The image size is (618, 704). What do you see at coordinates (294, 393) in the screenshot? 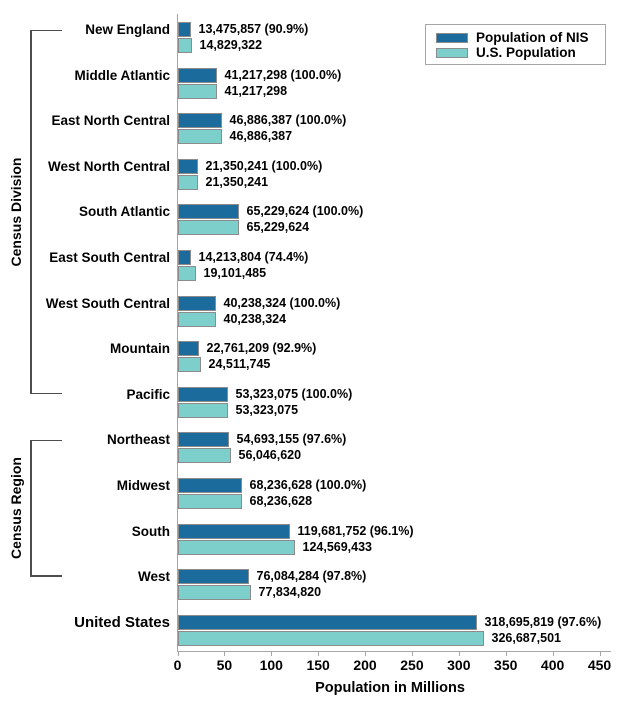
I see `value-label-nis-pacific: 53,323,075 (100.0%)` at bounding box center [294, 393].